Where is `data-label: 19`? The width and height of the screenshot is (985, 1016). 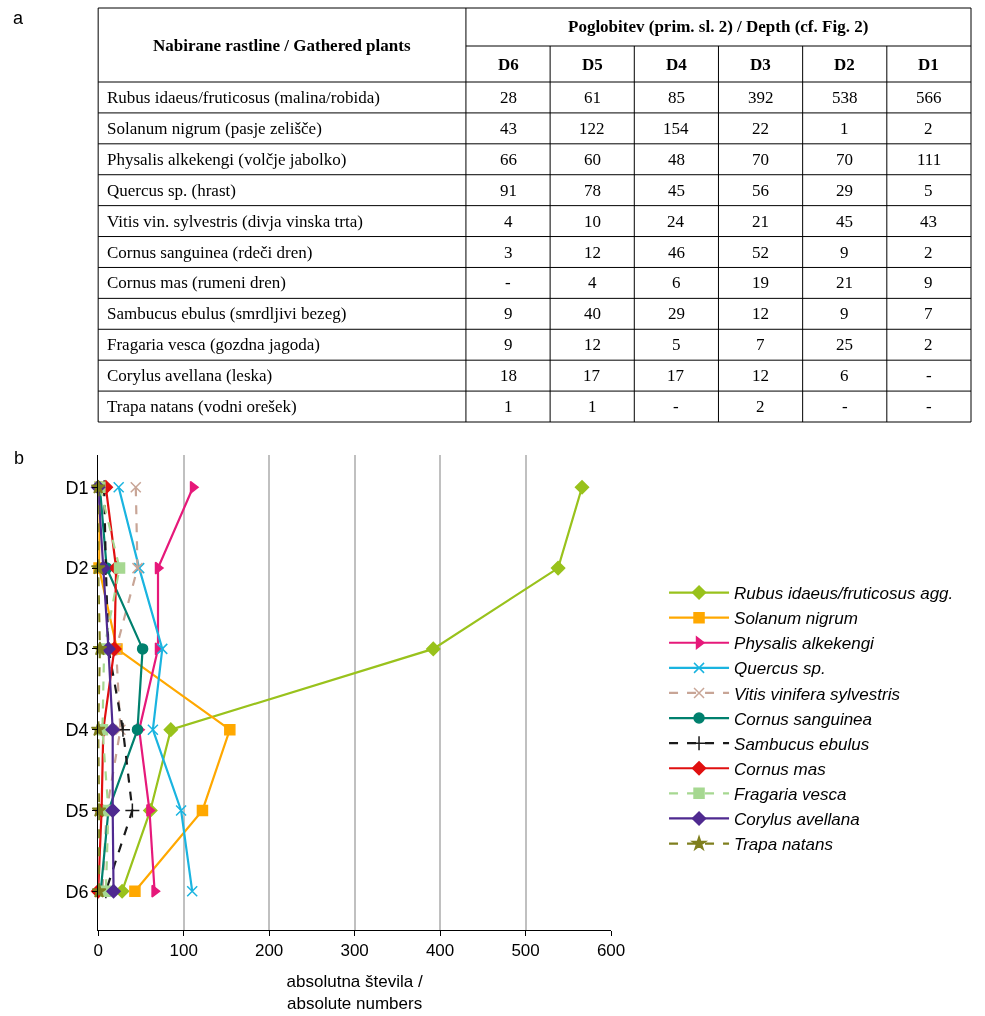
data-label: 19 is located at coordinates (760, 282).